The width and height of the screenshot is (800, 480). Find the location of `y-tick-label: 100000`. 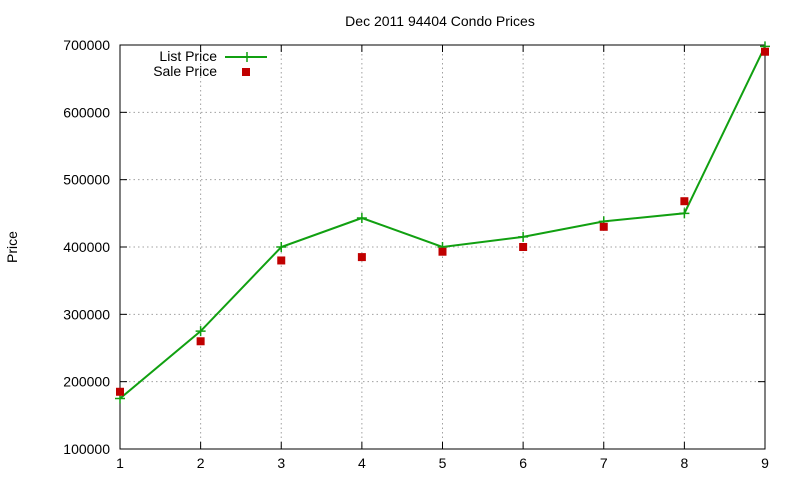

y-tick-label: 100000 is located at coordinates (86, 449).